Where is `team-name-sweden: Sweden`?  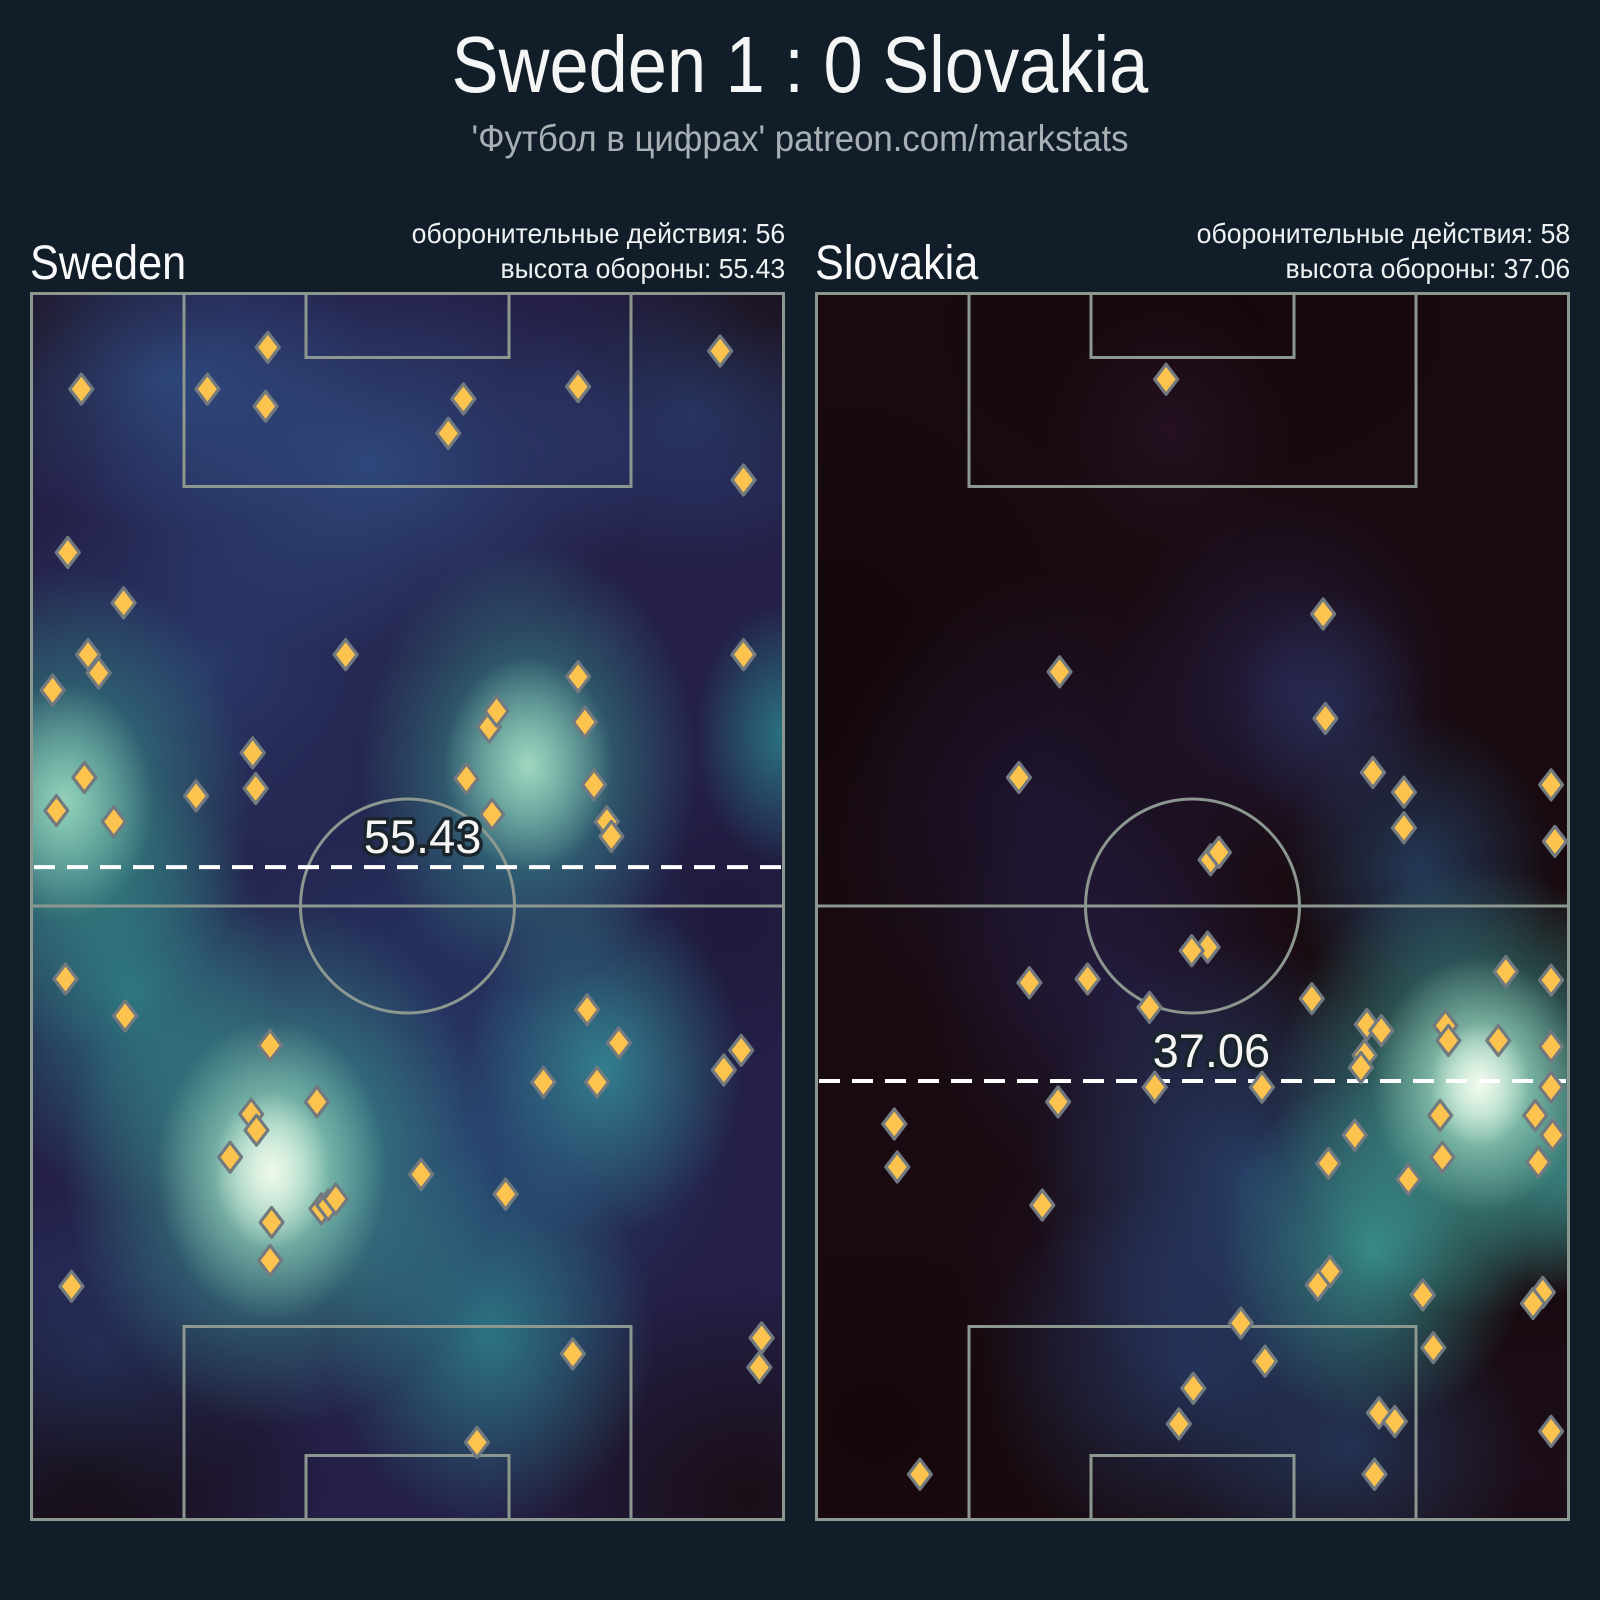 team-name-sweden: Sweden is located at coordinates (108, 263).